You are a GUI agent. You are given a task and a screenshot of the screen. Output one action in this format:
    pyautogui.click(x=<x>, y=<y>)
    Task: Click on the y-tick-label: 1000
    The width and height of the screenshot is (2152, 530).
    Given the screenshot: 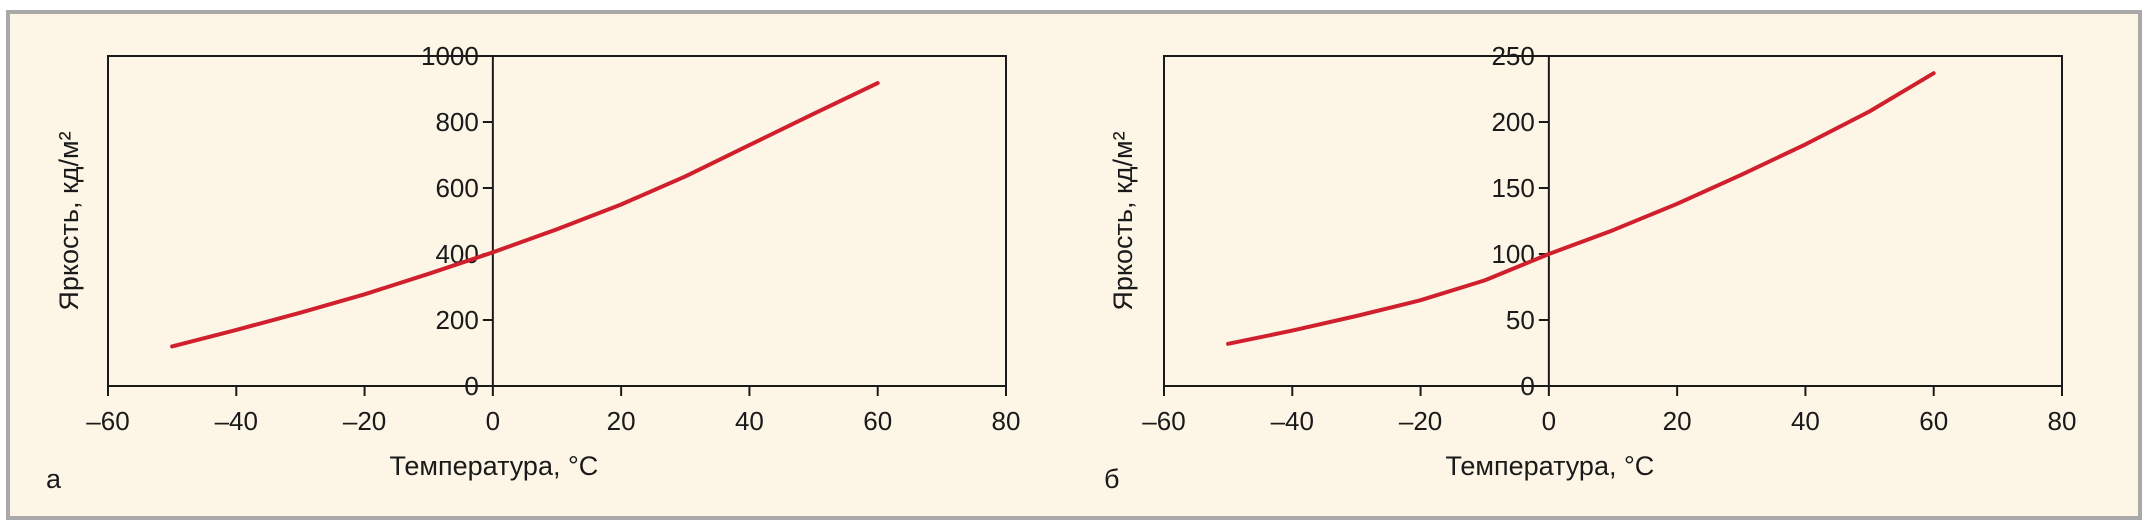 What is the action you would take?
    pyautogui.click(x=450, y=56)
    